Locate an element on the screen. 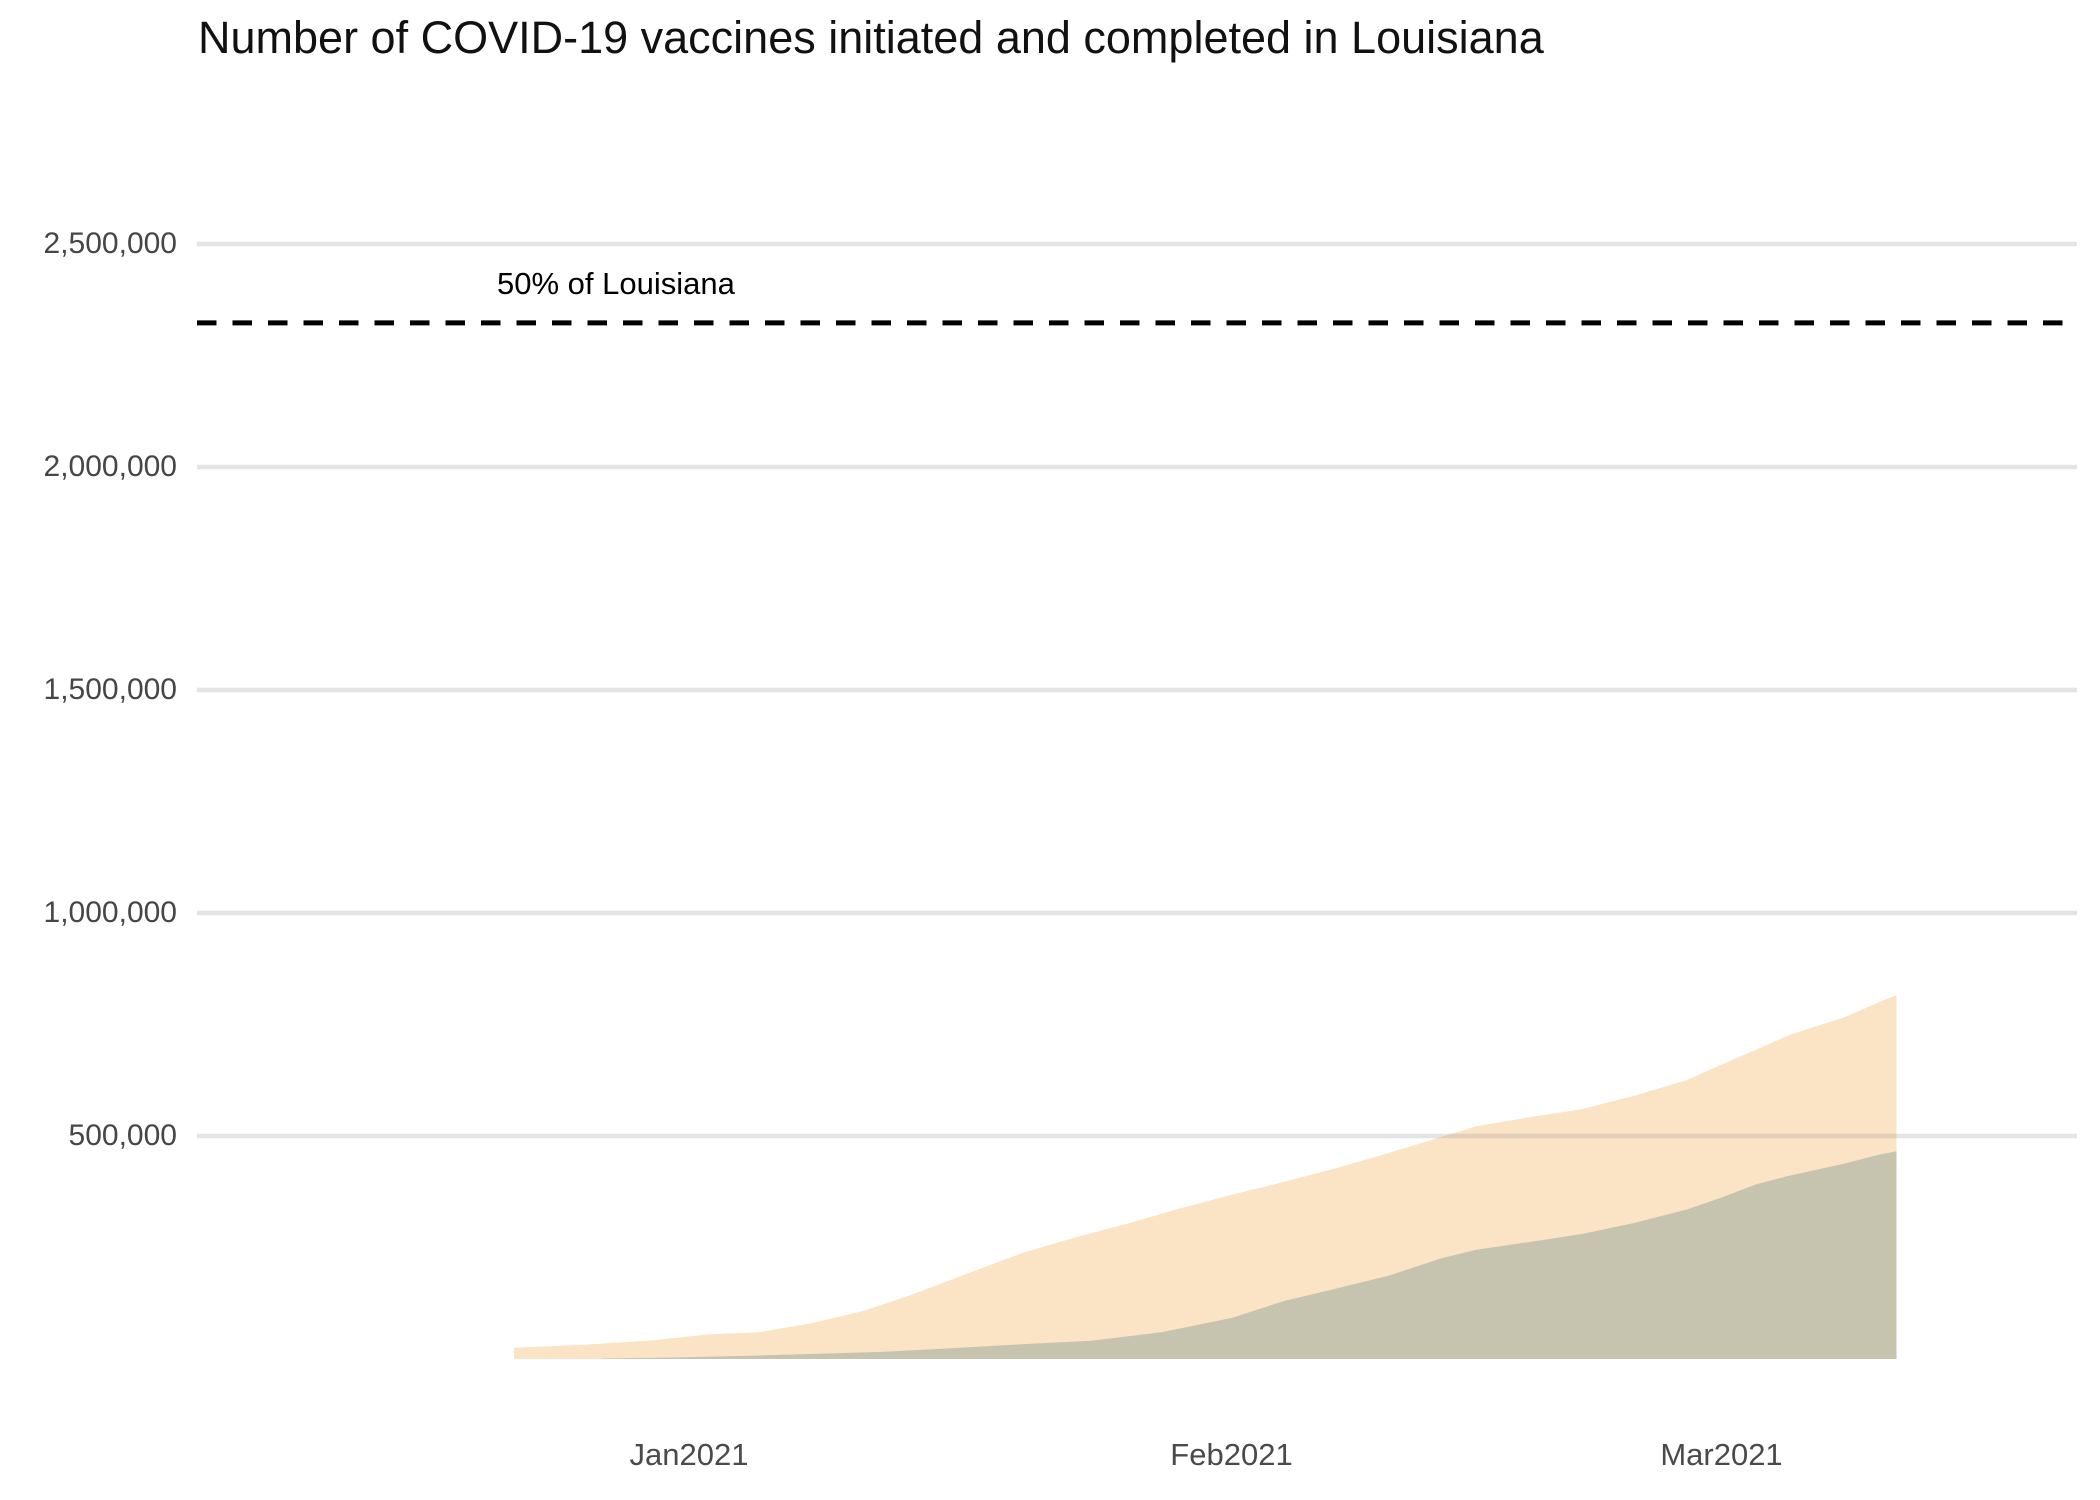  y-axis-tick-label: 2,000,000 is located at coordinates (110, 466).